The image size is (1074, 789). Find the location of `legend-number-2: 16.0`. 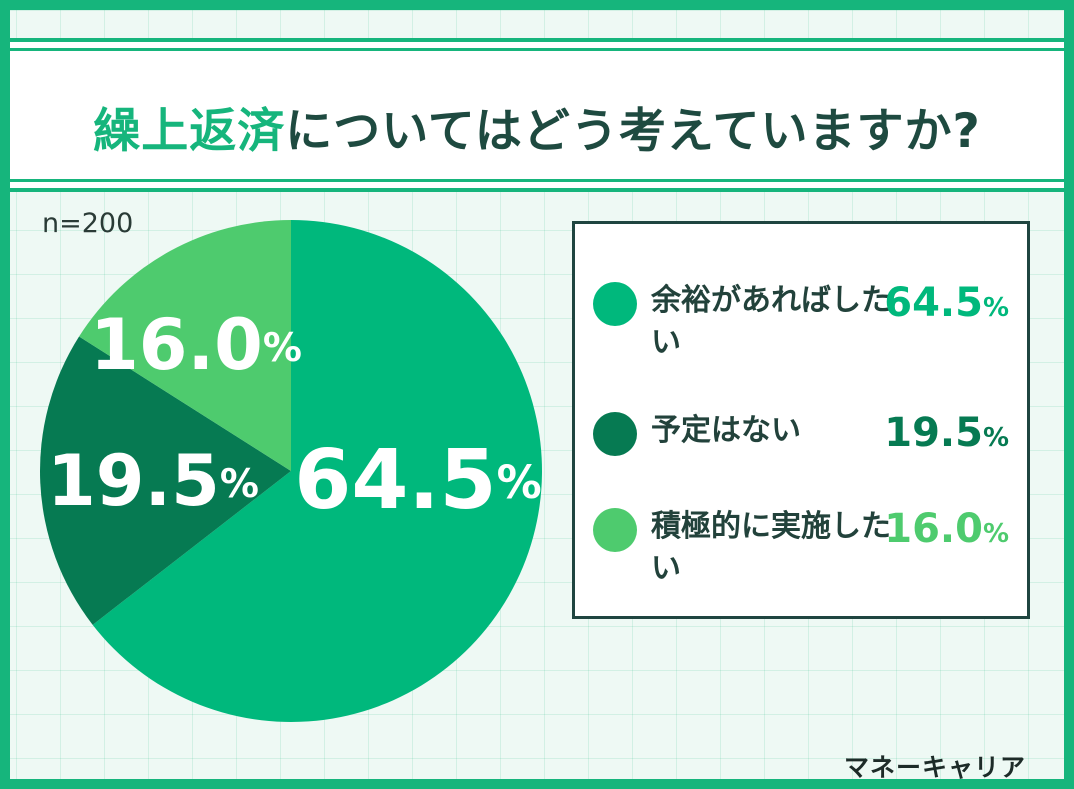

legend-number-2: 16.0 is located at coordinates (933, 529).